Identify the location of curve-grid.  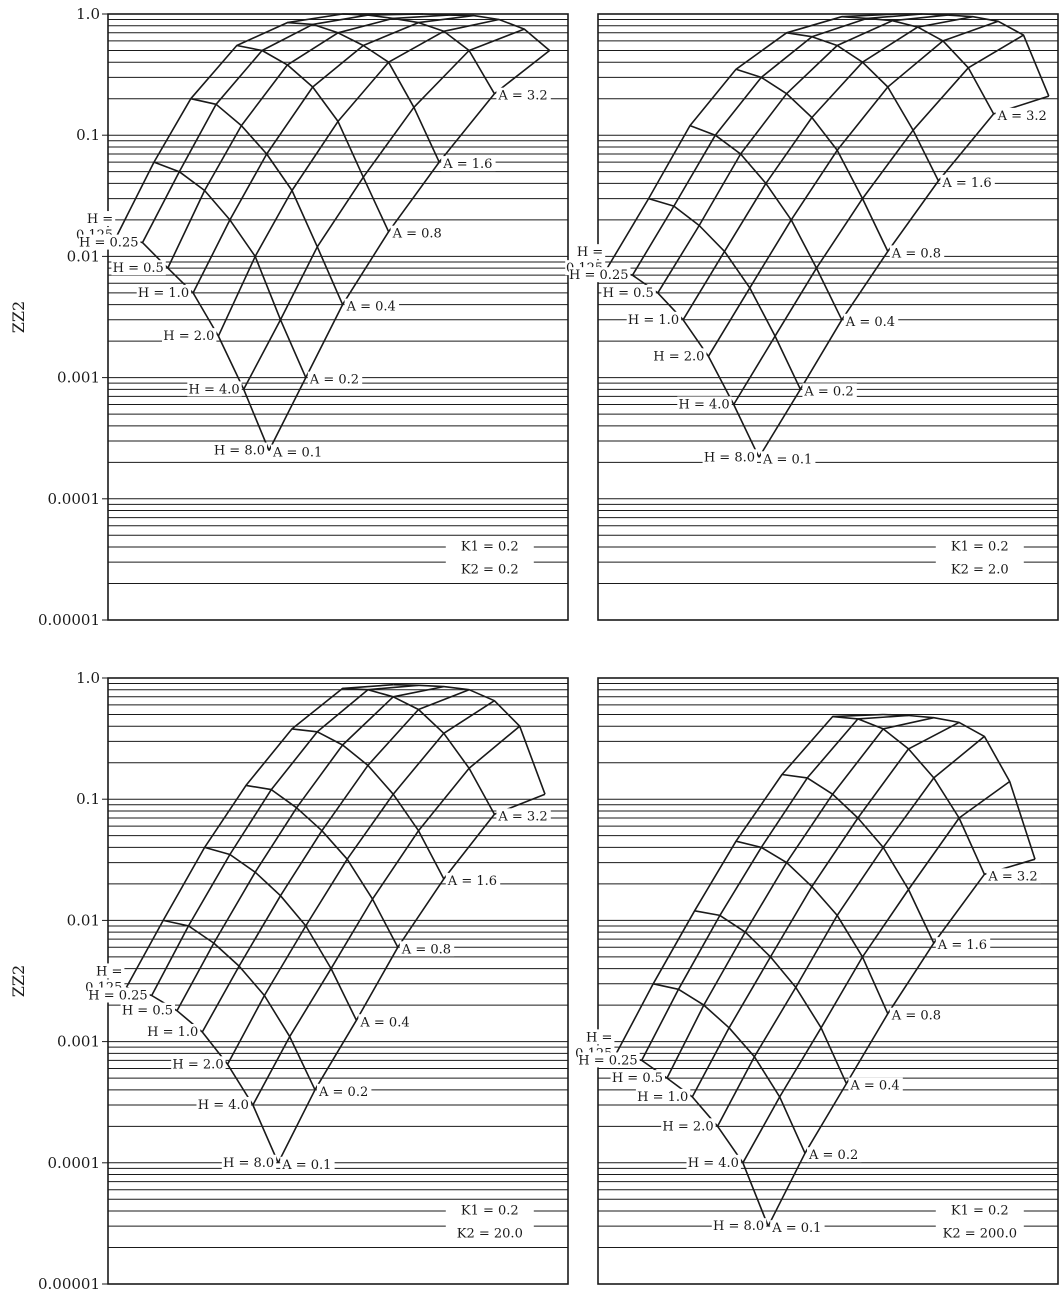
(828, 235).